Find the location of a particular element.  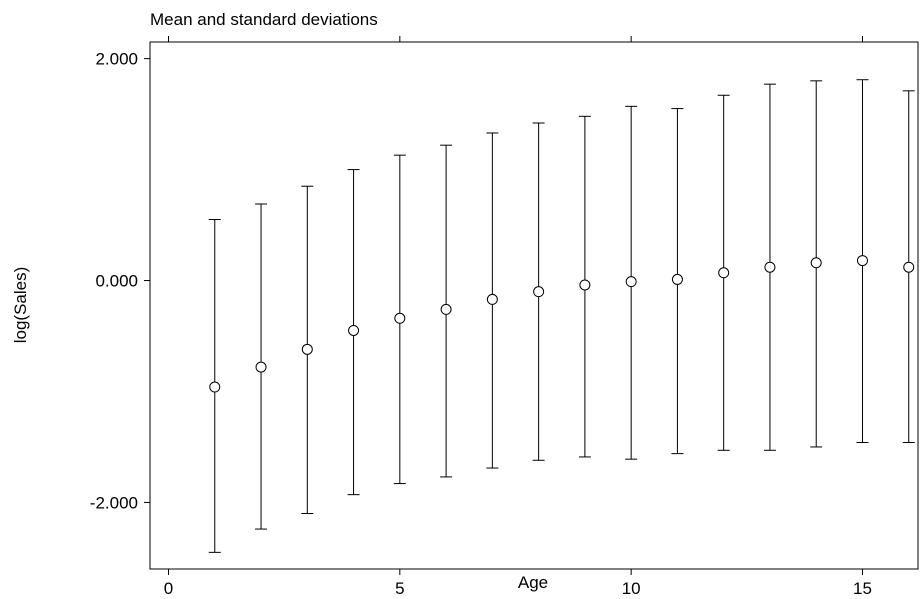

x-tick-label: 15 is located at coordinates (862, 588).